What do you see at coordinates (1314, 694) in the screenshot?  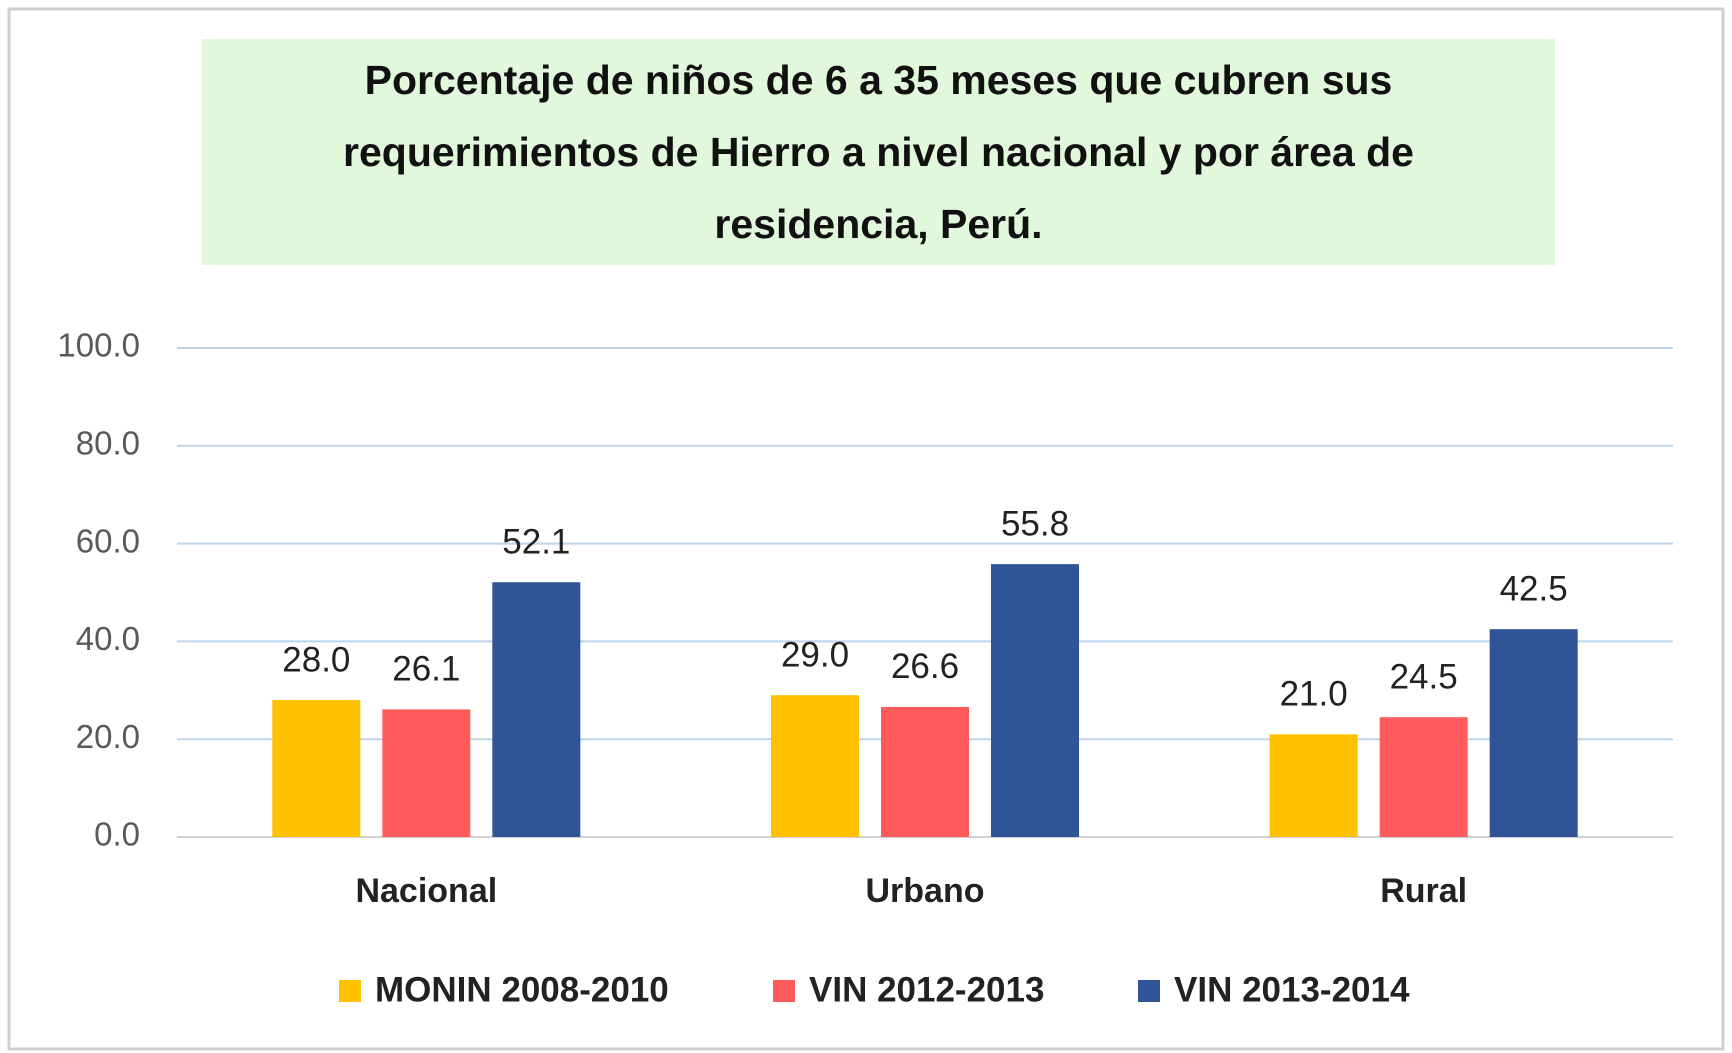 I see `data-label: 21.0` at bounding box center [1314, 694].